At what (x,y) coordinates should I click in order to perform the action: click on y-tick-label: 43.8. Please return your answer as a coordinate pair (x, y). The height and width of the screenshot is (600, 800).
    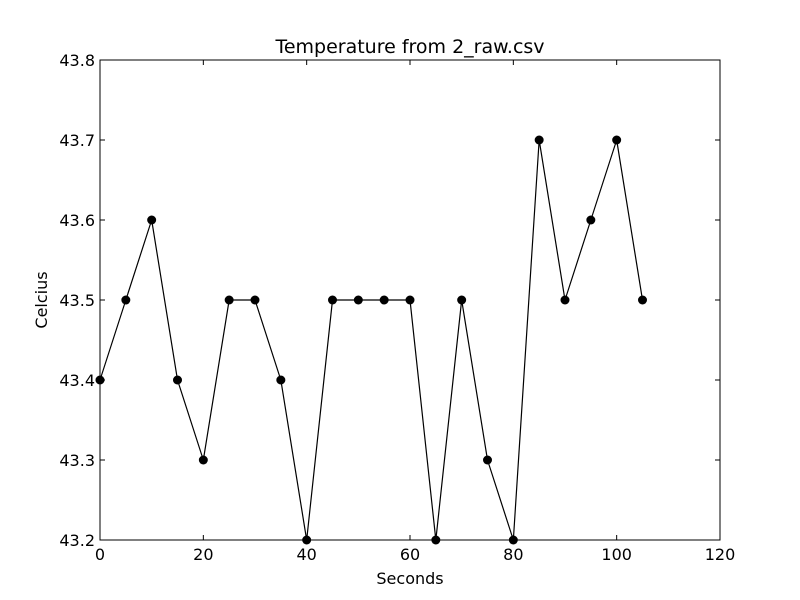
    Looking at the image, I should click on (77, 60).